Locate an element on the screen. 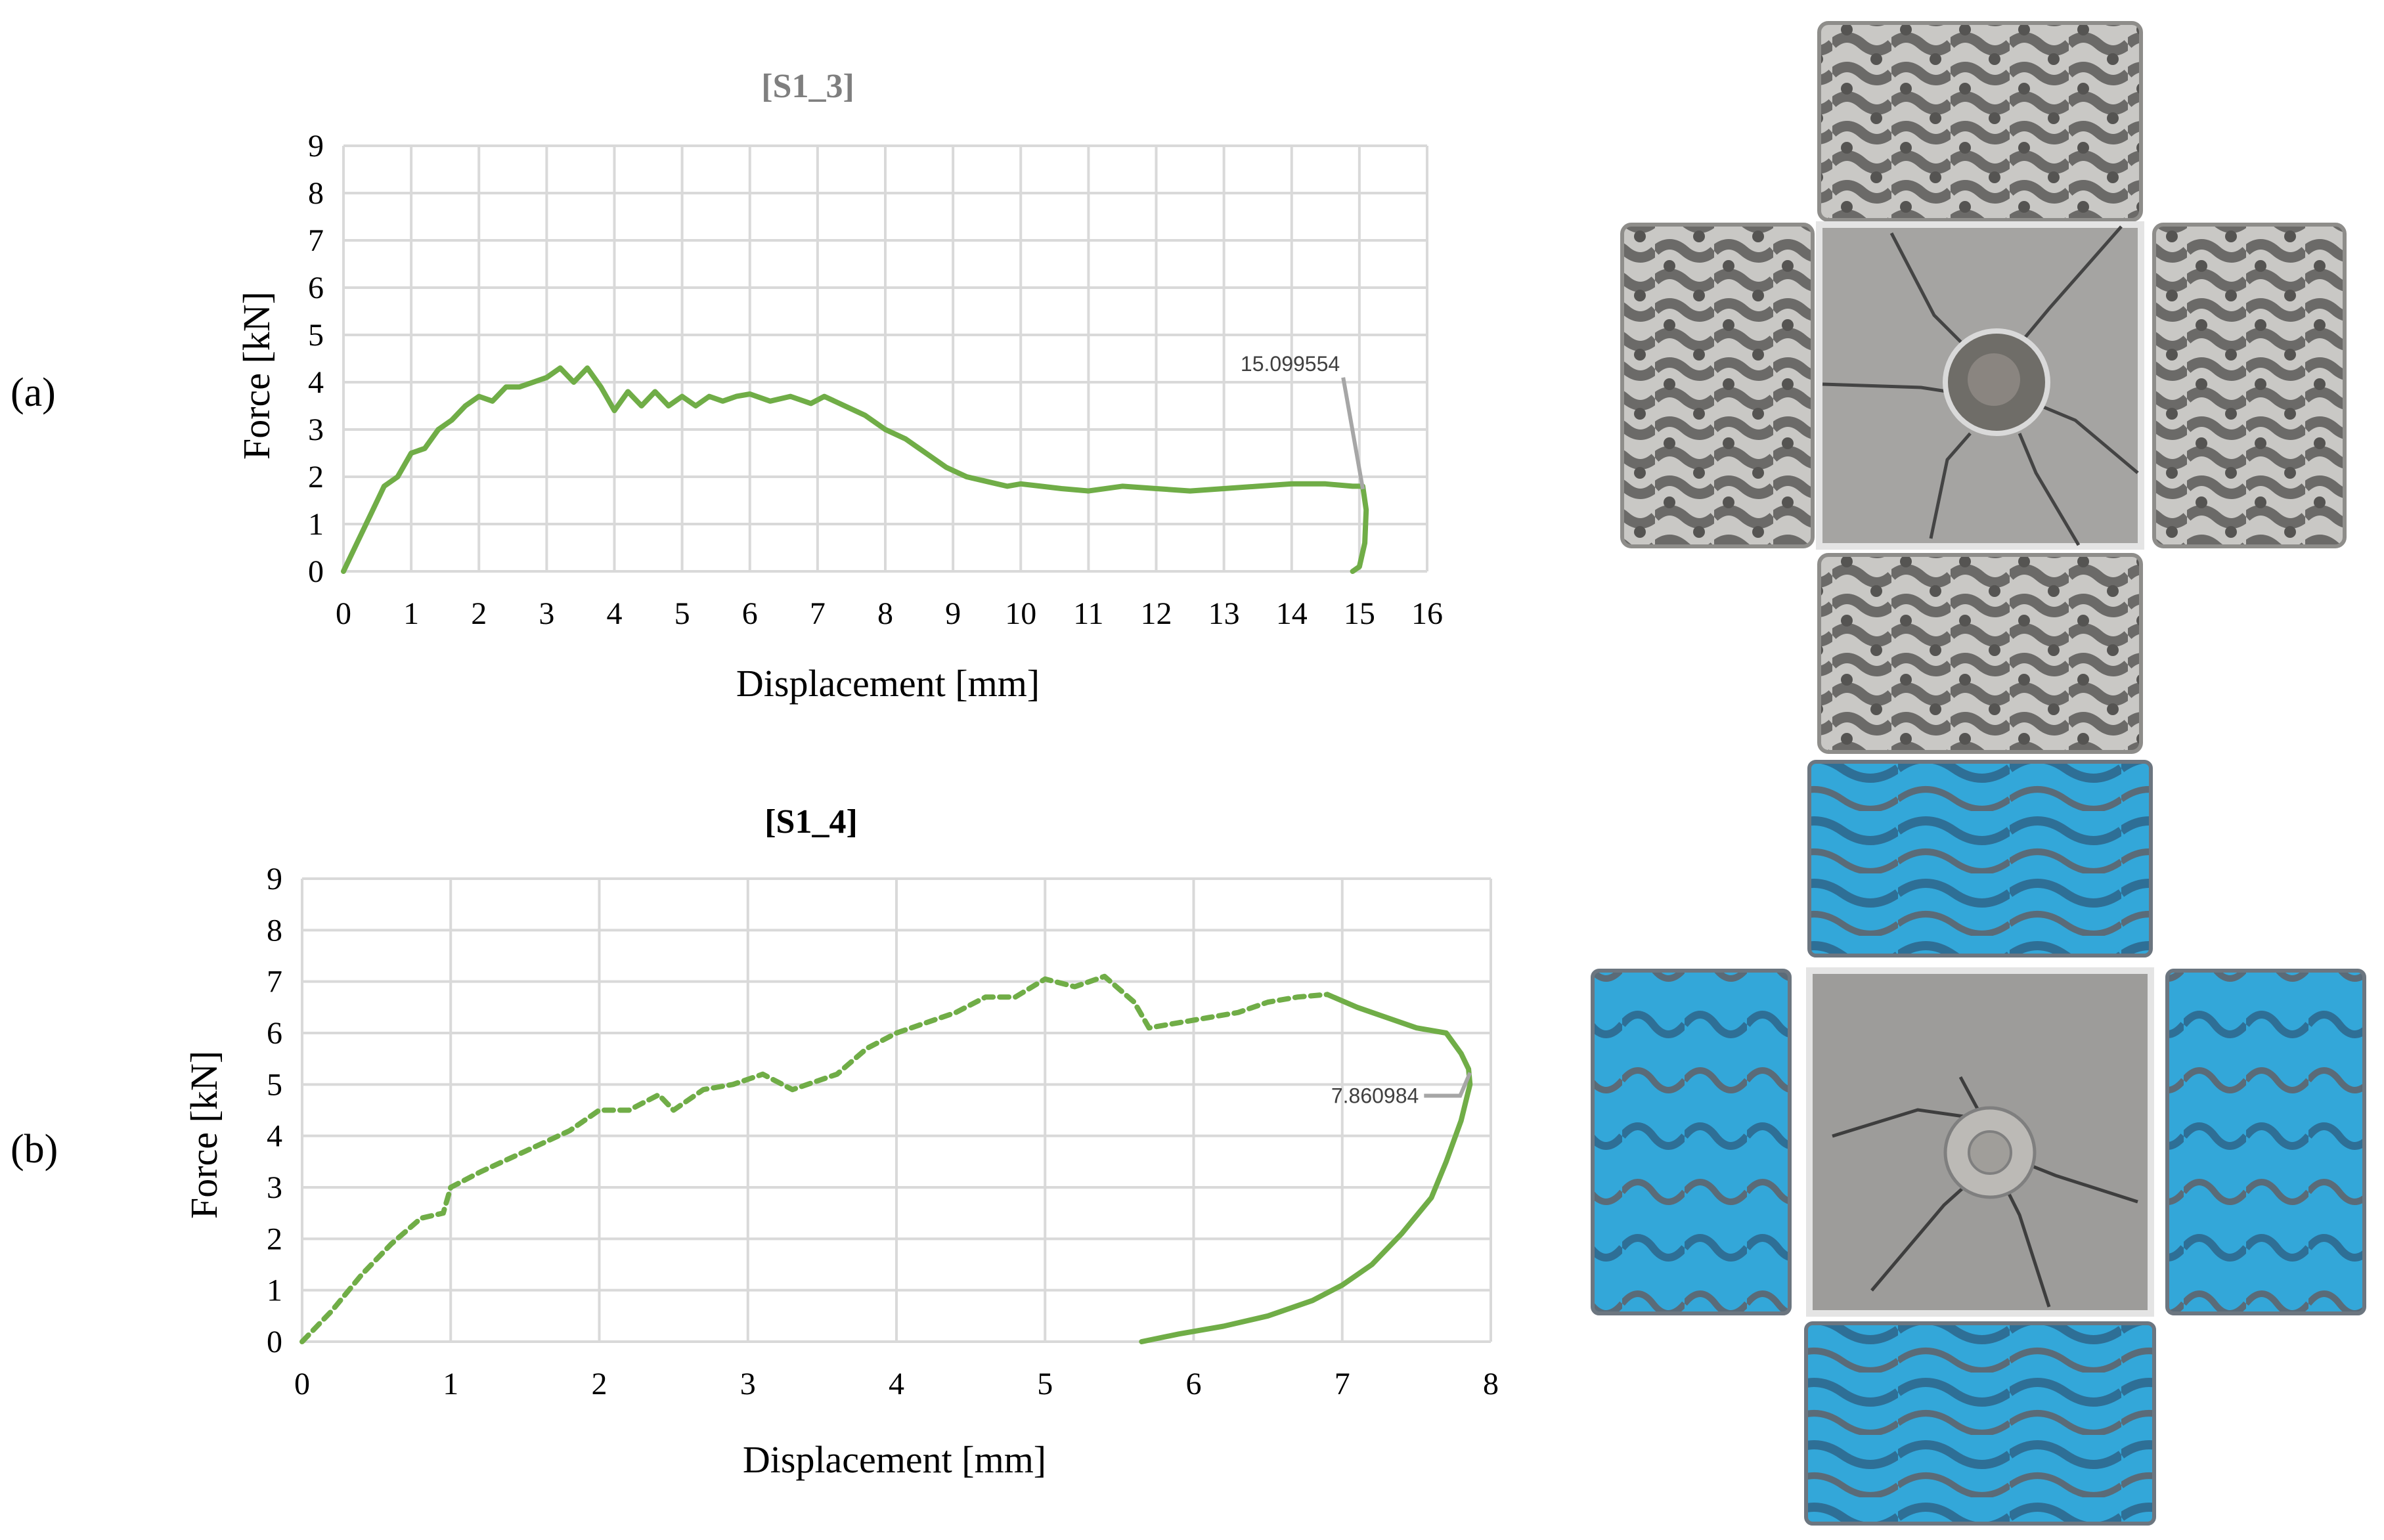 The image size is (2384, 1540). annotation-label: 15.099554 is located at coordinates (1291, 364).